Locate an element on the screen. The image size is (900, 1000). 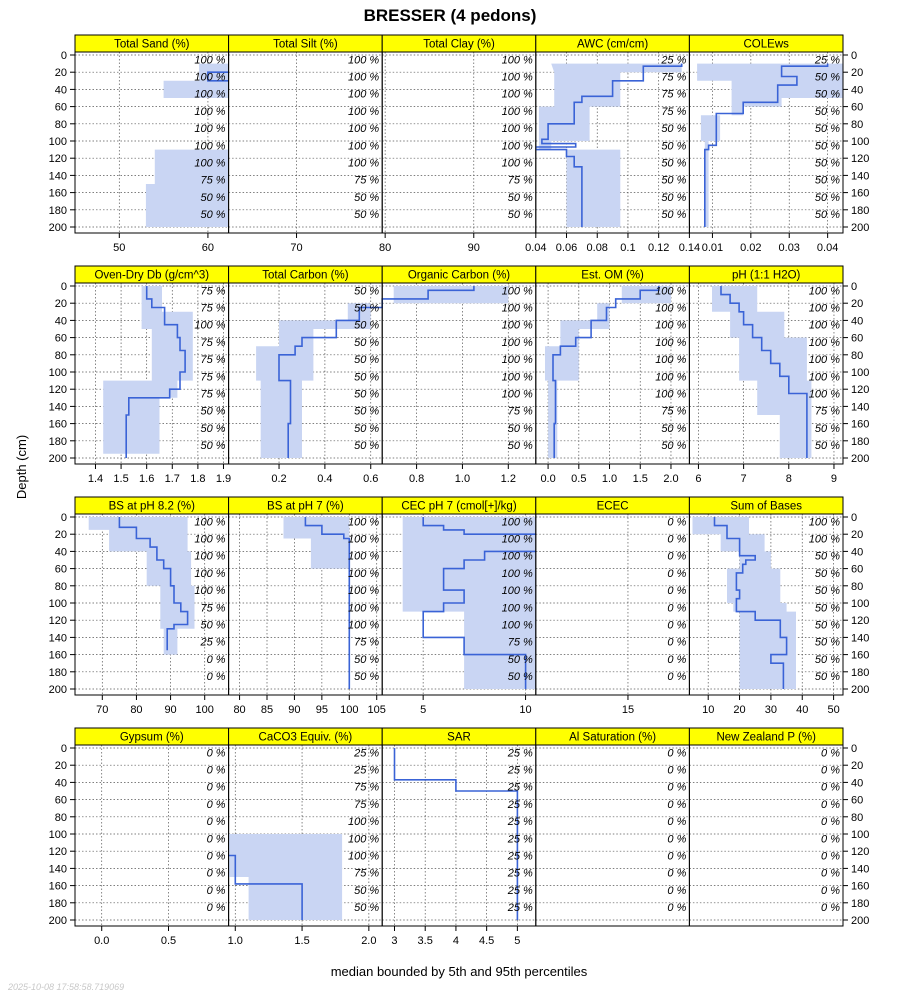
timestamp: 2025-10-08 17:58:58.719069 is located at coordinates (65, 987).